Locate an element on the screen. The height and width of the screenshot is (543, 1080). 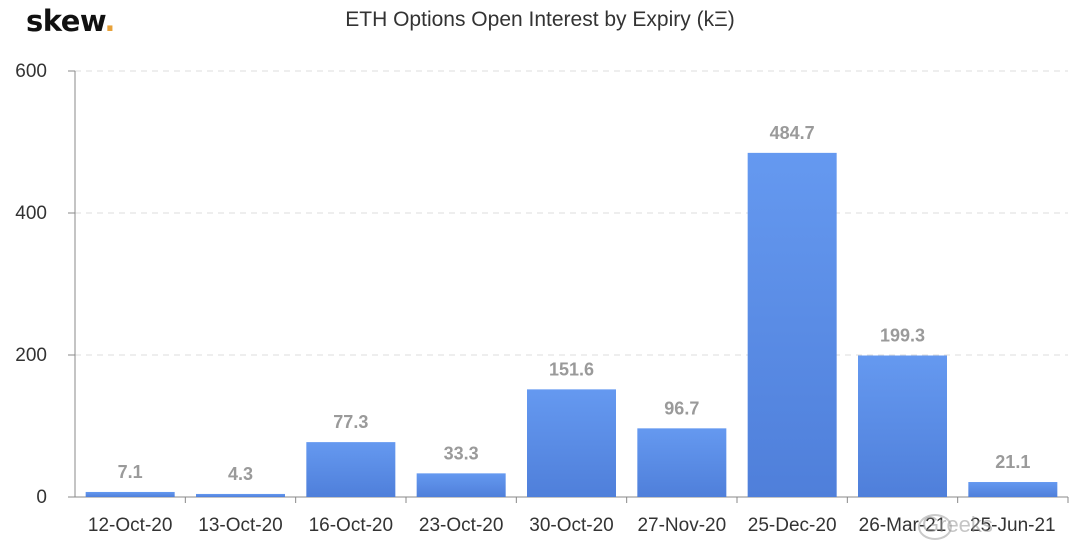
x-tick-label: 23-Oct-20 is located at coordinates (461, 525).